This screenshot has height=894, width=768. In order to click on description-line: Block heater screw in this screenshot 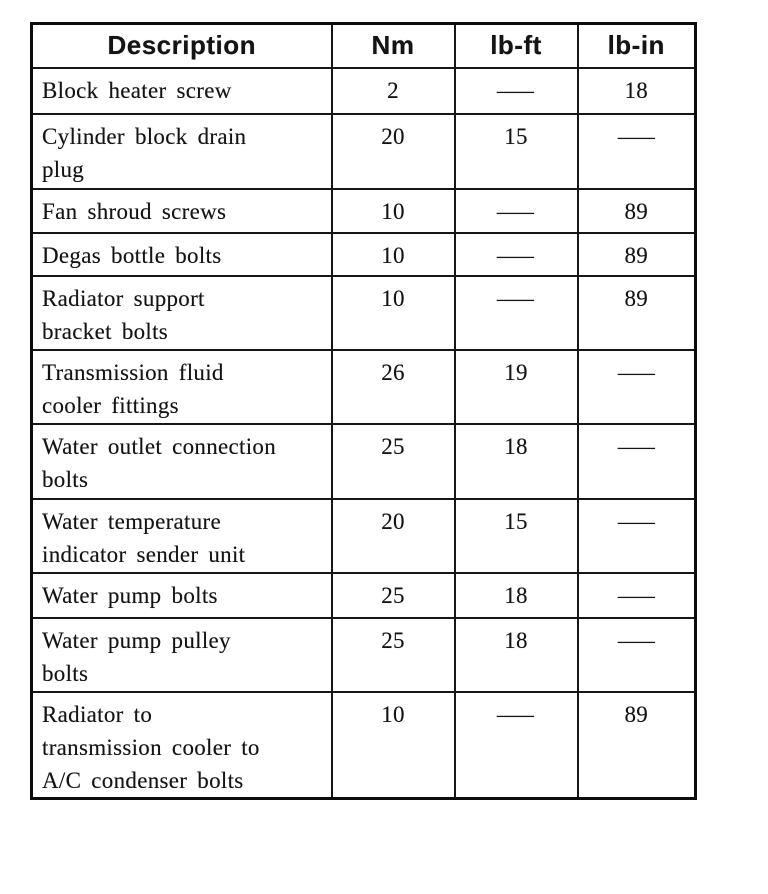, I will do `click(137, 90)`.